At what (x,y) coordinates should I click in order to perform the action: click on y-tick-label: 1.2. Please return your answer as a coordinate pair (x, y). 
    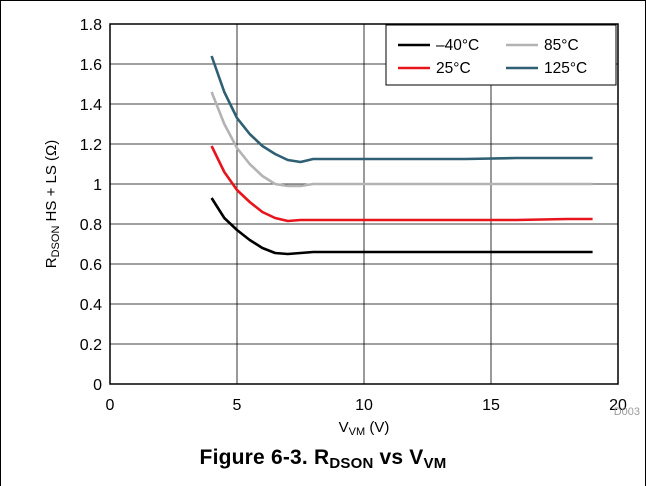
    Looking at the image, I should click on (91, 145).